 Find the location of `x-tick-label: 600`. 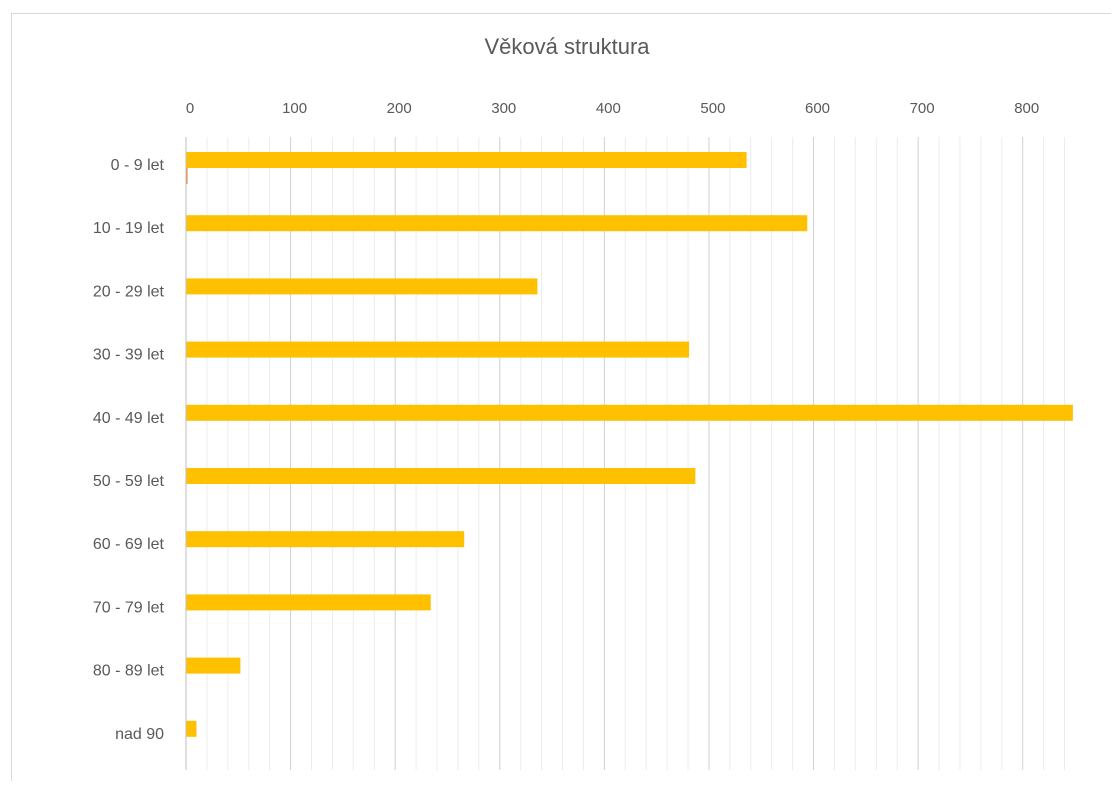

x-tick-label: 600 is located at coordinates (817, 108).